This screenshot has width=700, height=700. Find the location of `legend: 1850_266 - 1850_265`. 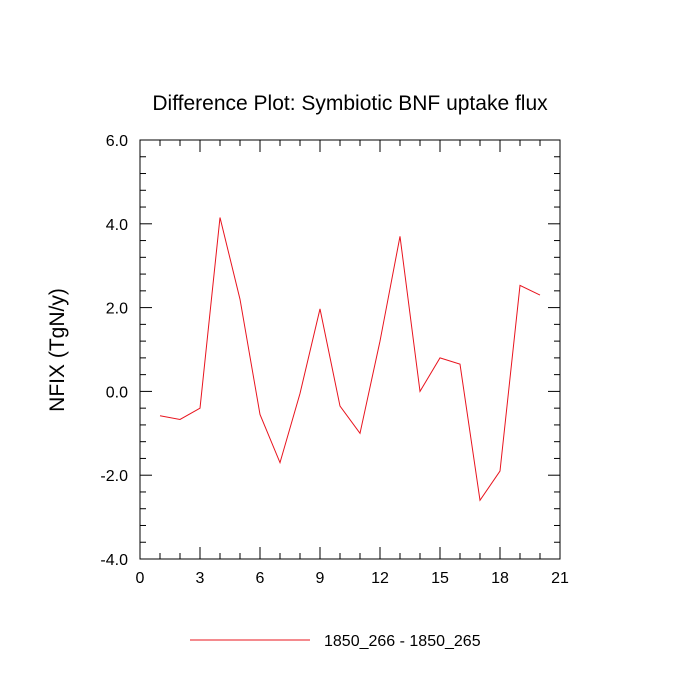

legend: 1850_266 - 1850_265 is located at coordinates (335, 641).